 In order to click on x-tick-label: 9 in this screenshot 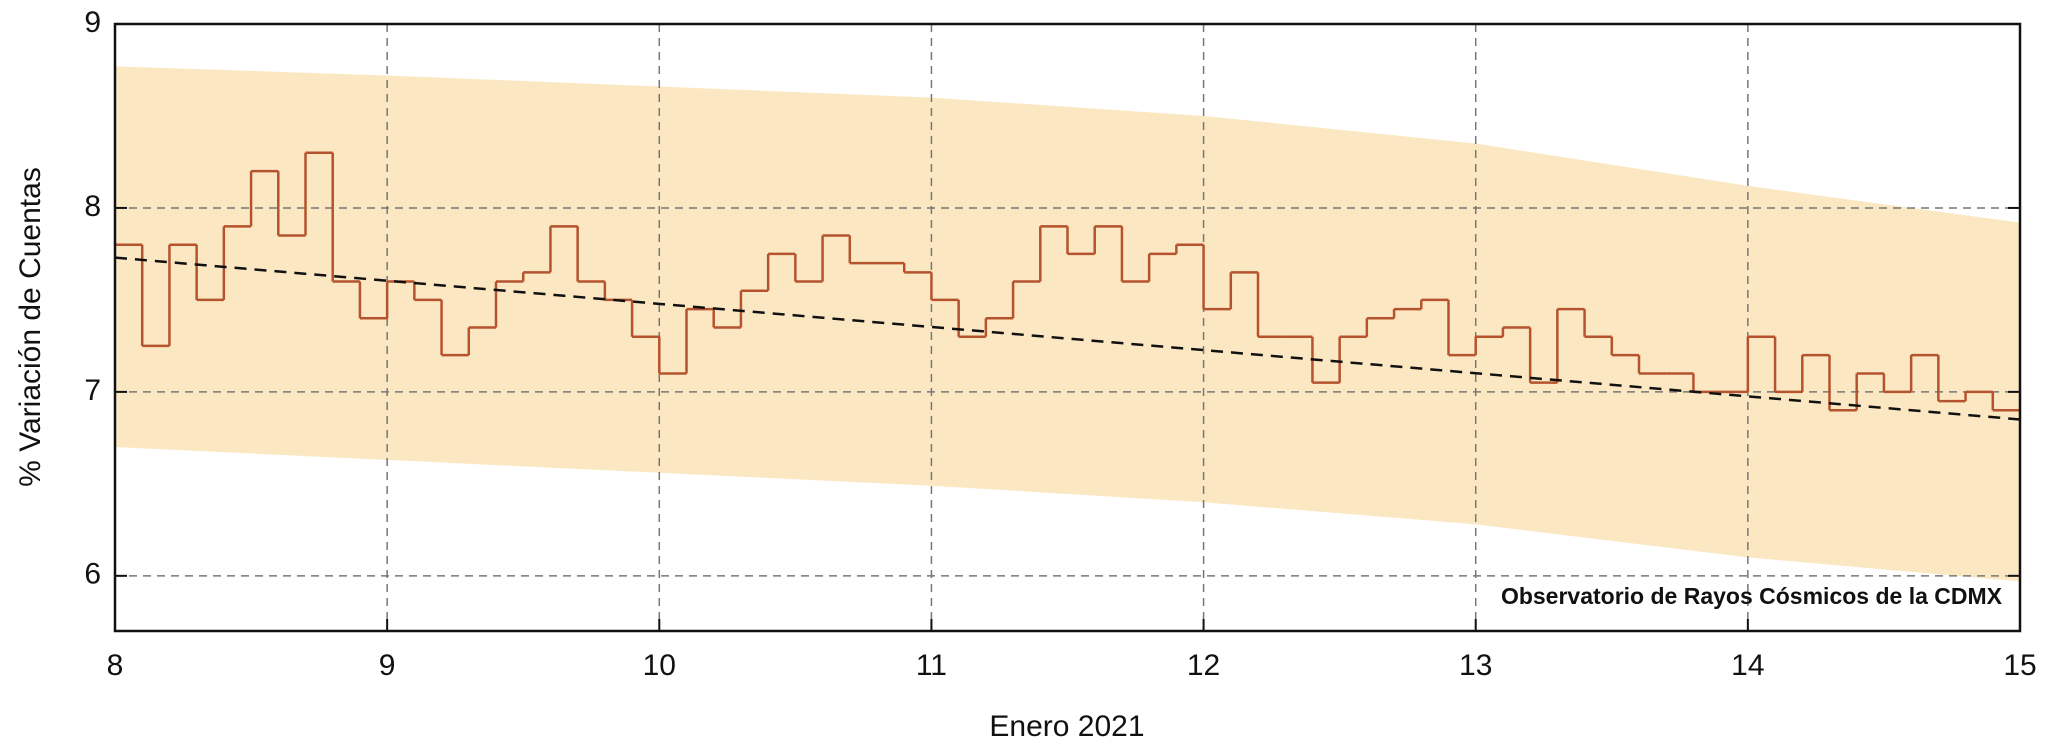, I will do `click(387, 665)`.